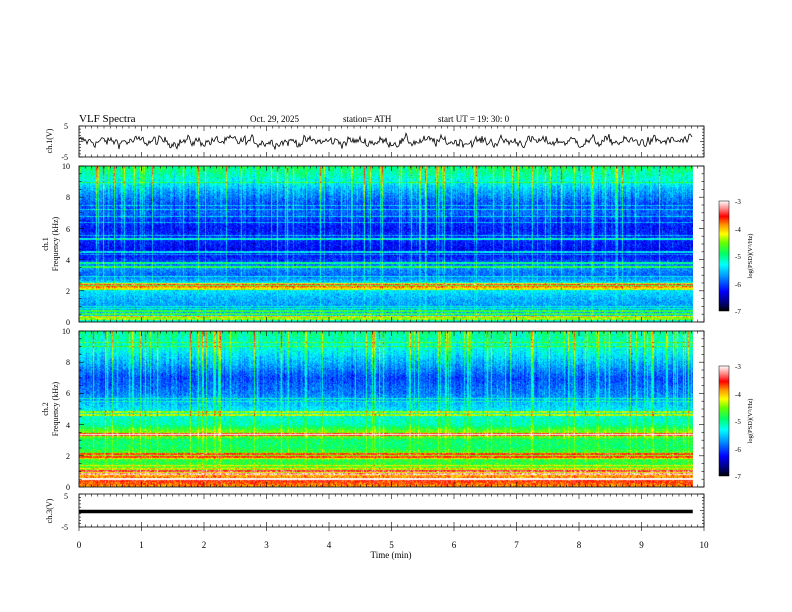 The height and width of the screenshot is (612, 792). What do you see at coordinates (367, 119) in the screenshot?
I see `station-label: station= ATH` at bounding box center [367, 119].